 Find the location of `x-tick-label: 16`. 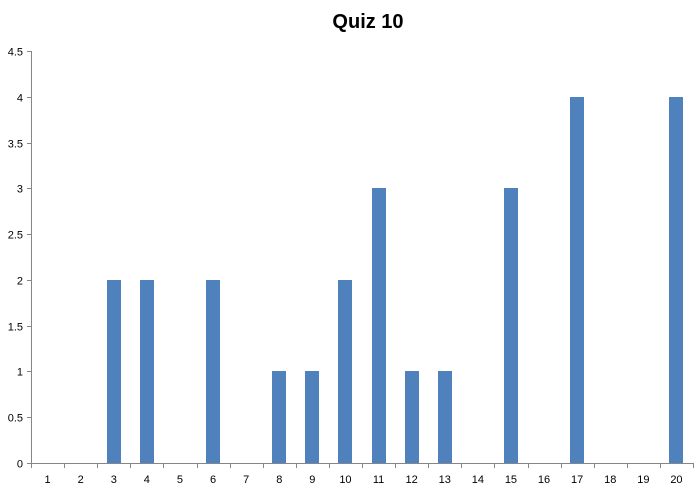

x-tick-label: 16 is located at coordinates (544, 480).